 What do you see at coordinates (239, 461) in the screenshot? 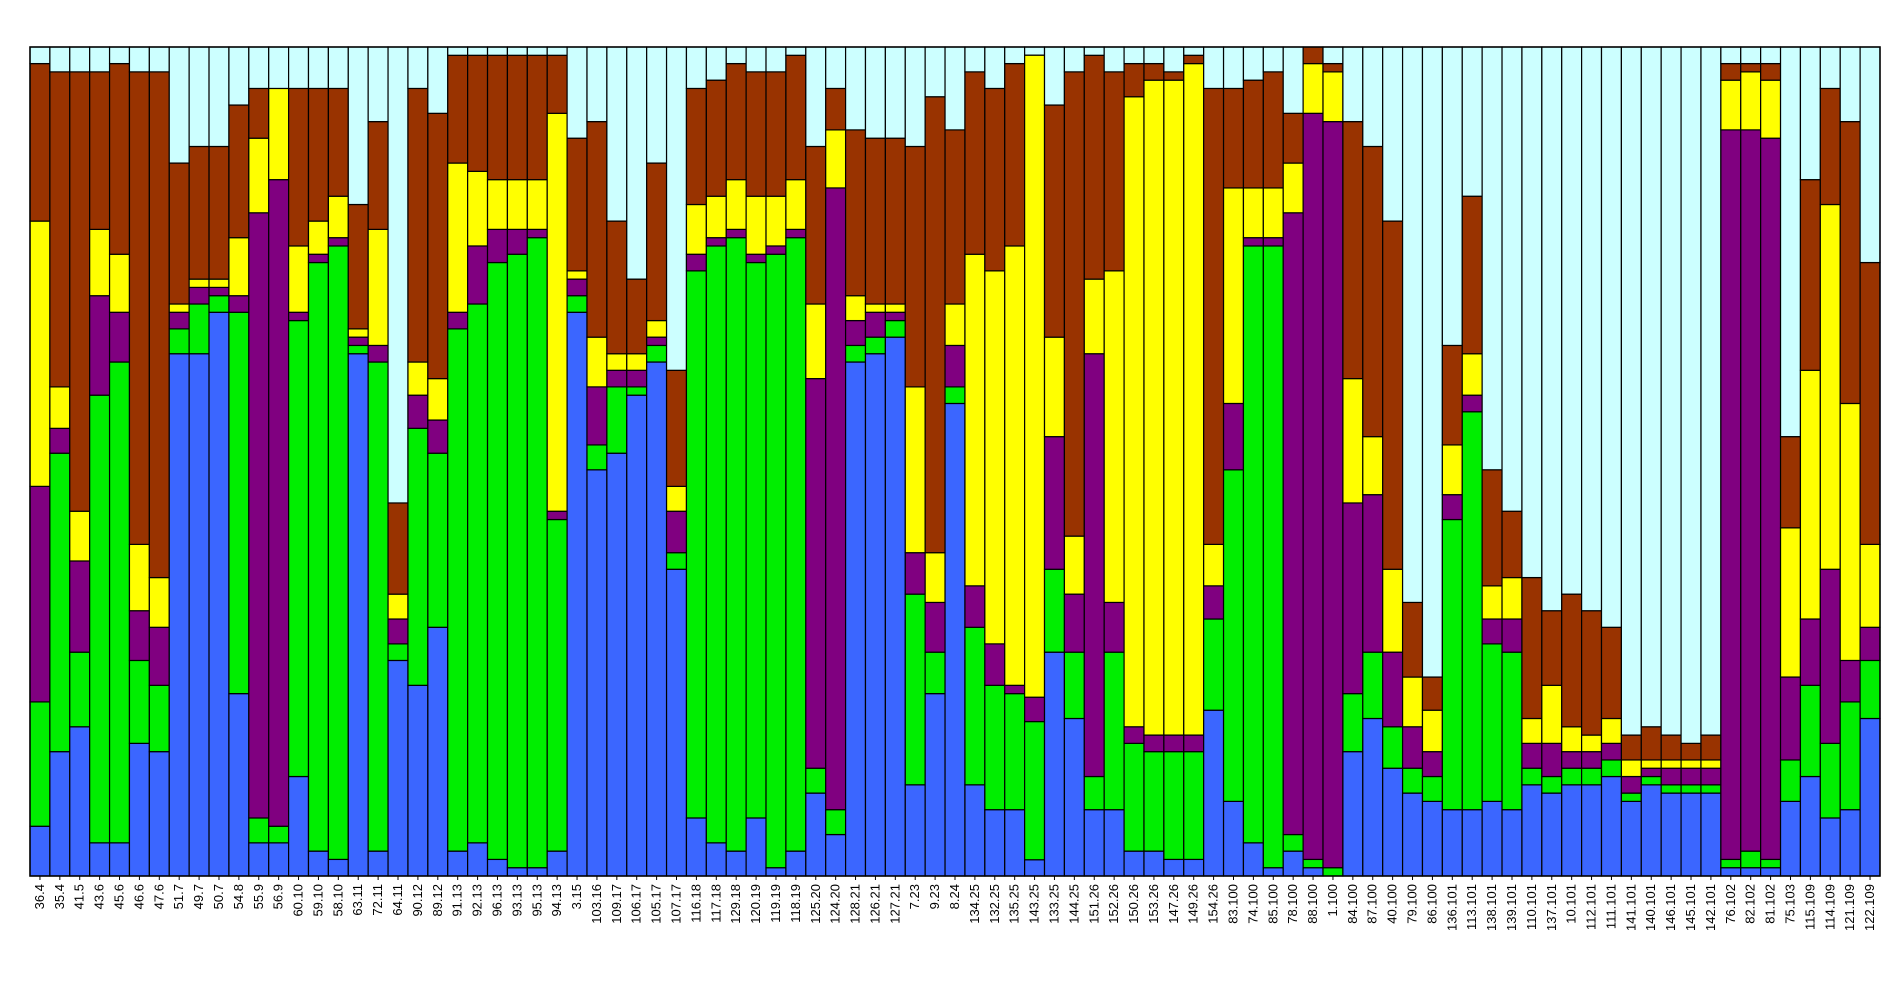
I see `bar-54.8` at bounding box center [239, 461].